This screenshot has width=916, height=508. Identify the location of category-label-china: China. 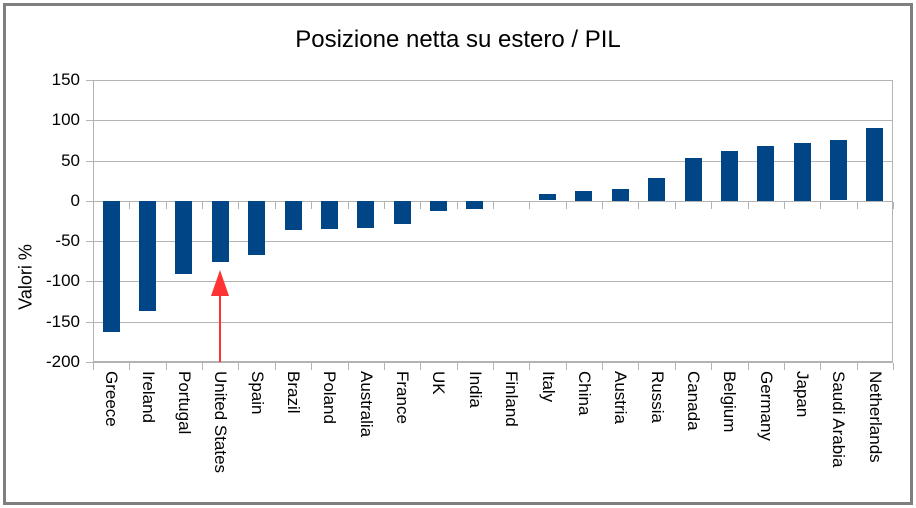
(584, 393).